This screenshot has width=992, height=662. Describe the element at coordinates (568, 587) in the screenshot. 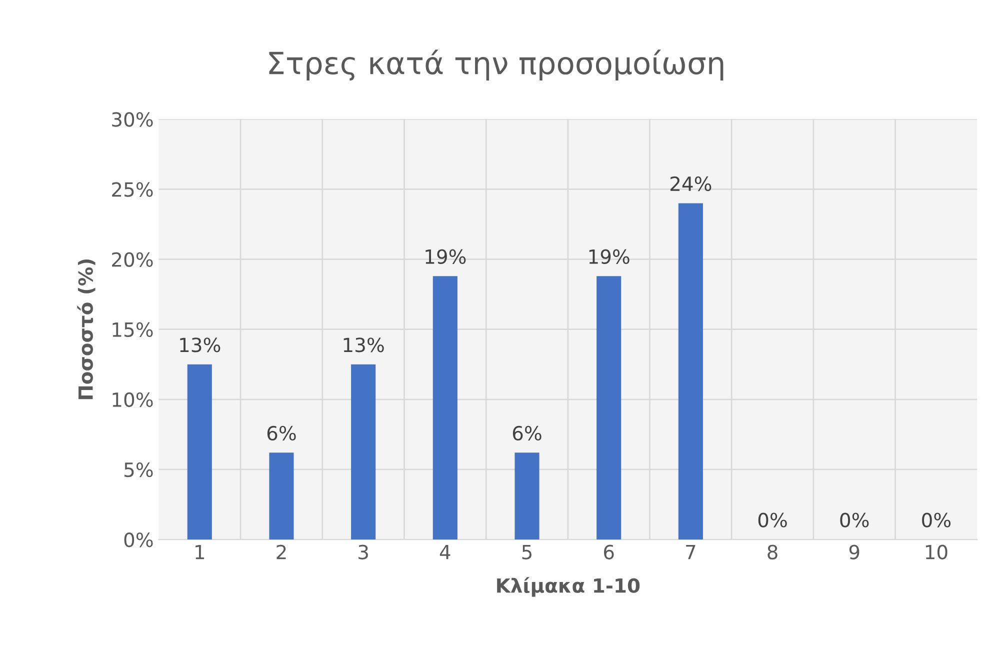

I see `x-axis-title: Κλίμακα 1-10` at that location.